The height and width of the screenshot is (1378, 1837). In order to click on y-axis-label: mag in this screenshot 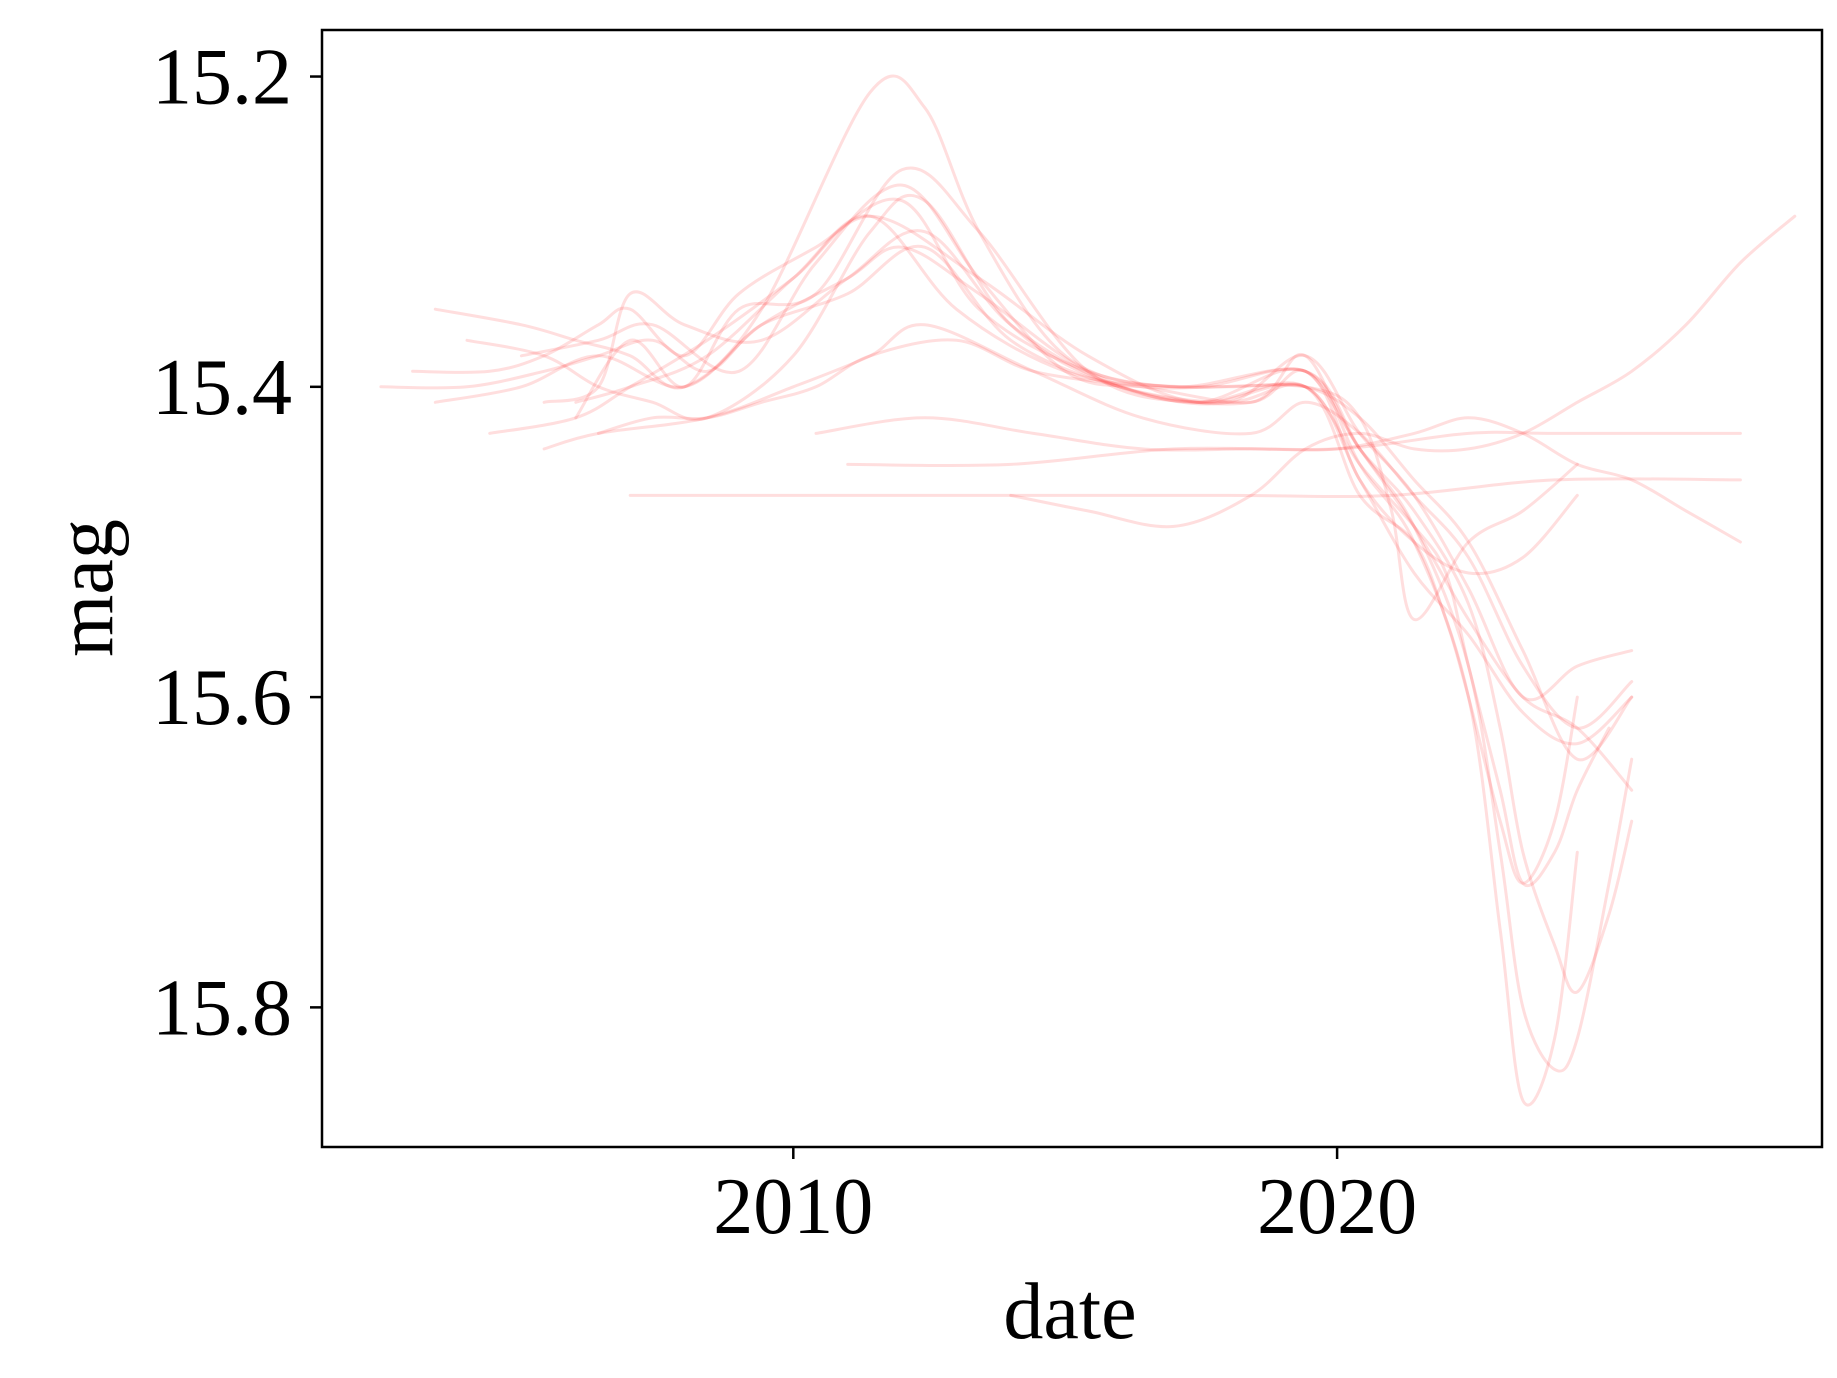, I will do `click(86, 588)`.